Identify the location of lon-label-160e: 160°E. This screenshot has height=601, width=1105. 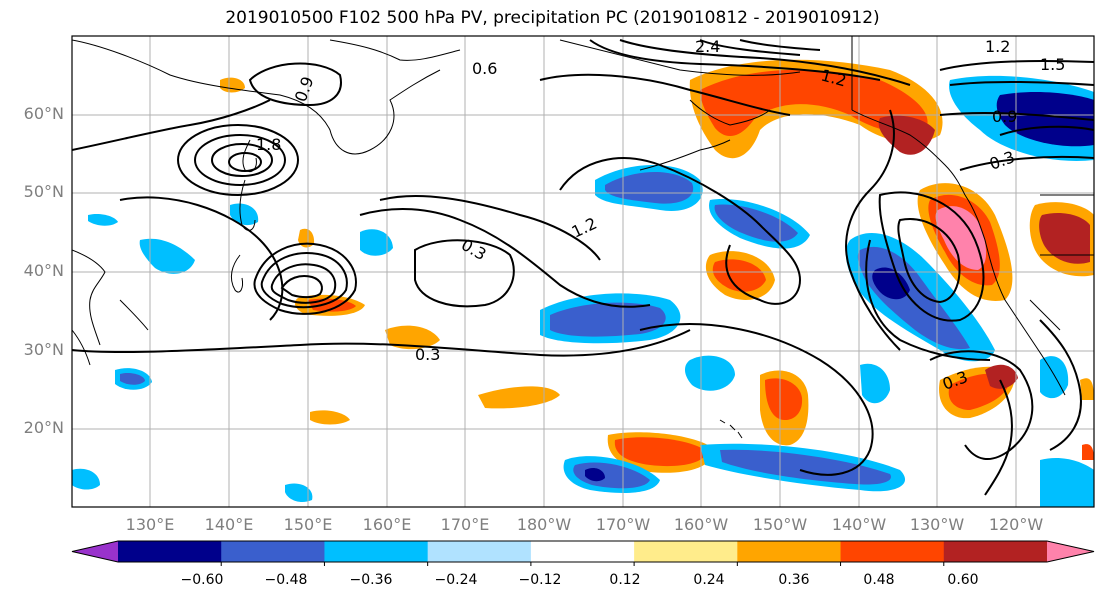
(387, 524).